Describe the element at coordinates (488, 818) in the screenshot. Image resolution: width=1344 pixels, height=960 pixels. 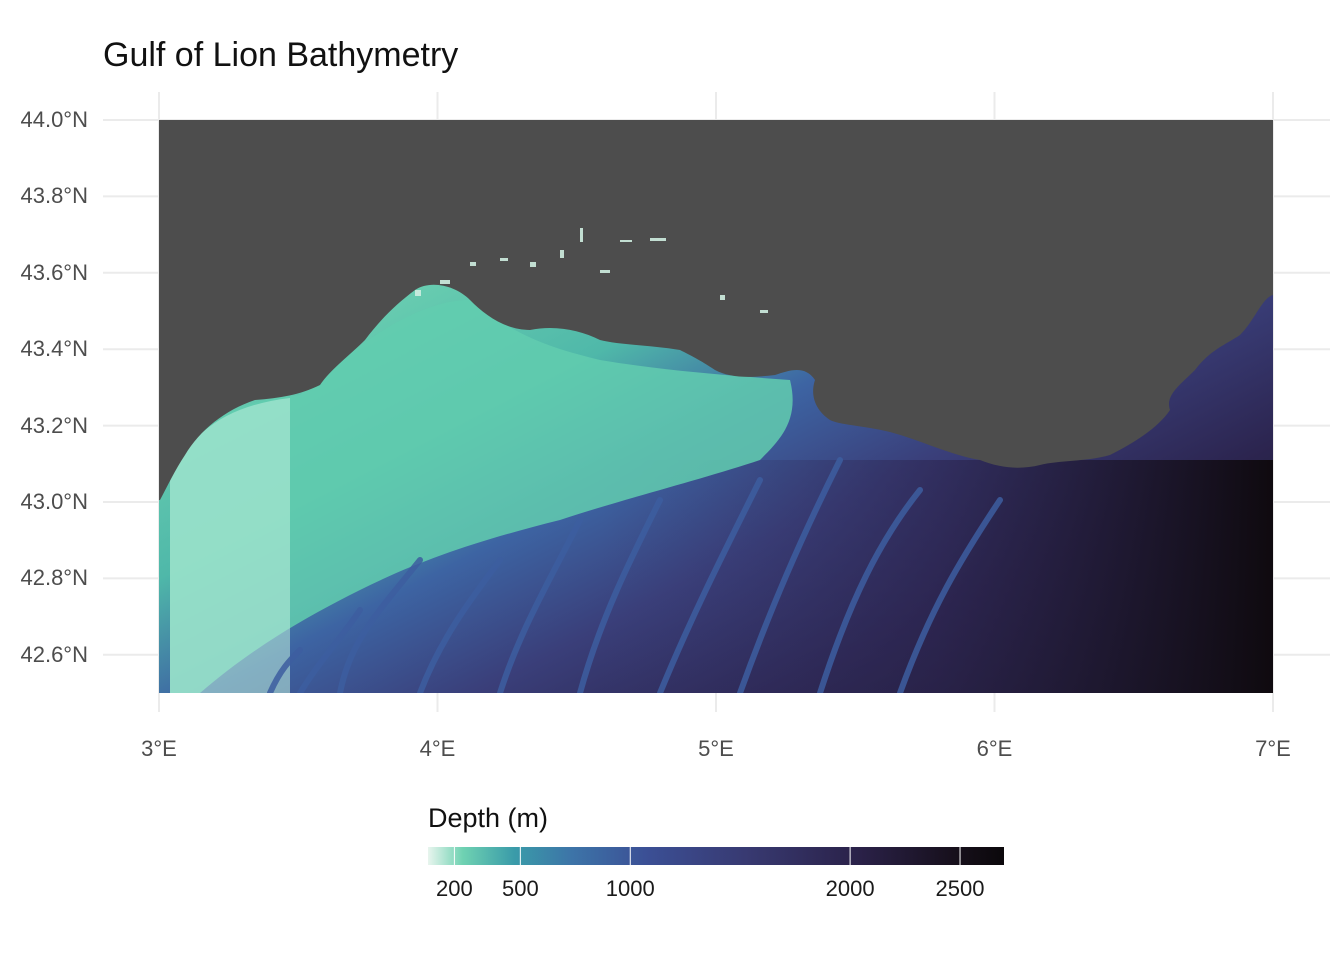
I see `legend-title: Depth (m)` at that location.